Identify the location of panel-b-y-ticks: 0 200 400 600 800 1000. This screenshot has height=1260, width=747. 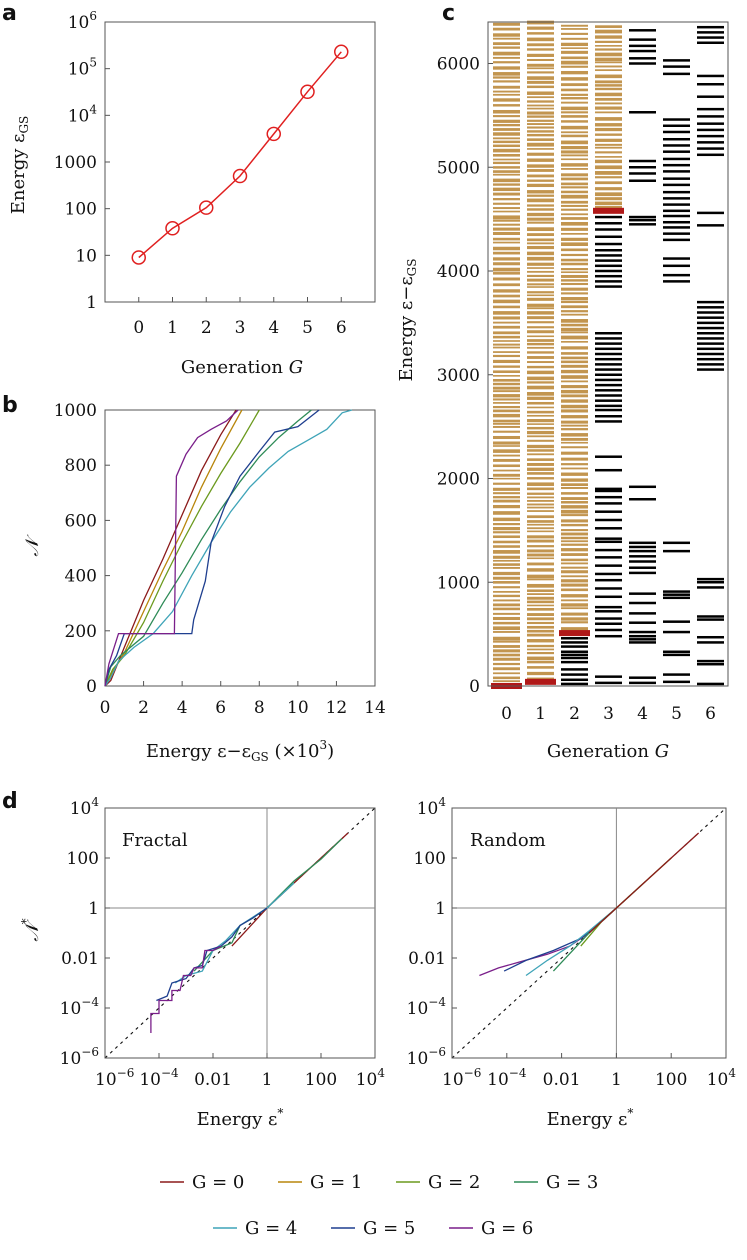
(82, 549).